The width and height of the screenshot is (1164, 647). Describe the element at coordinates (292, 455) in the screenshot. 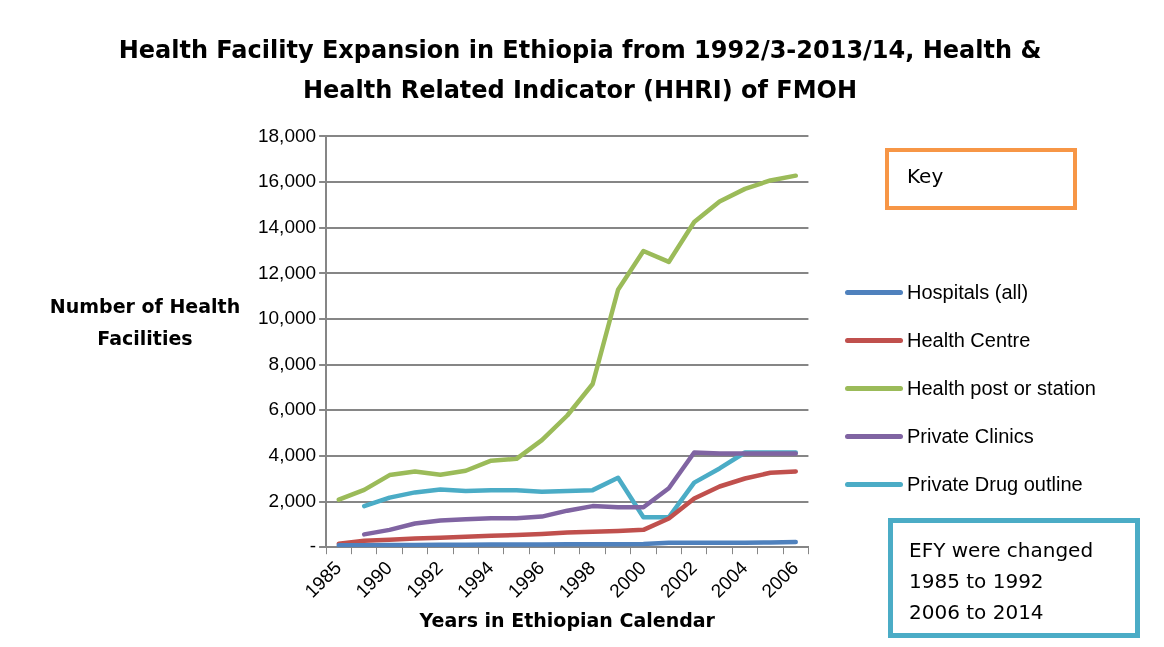

I see `y-tick-label: 4,000` at that location.